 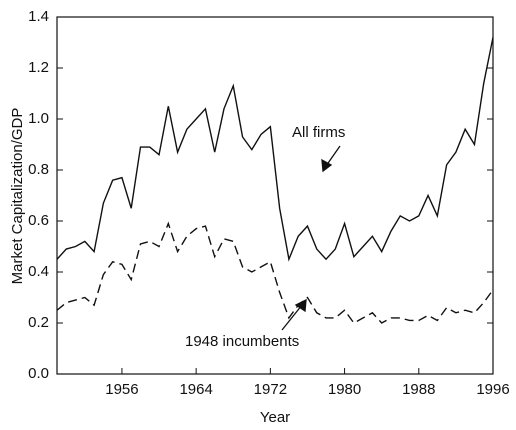 I want to click on y-tick-label: 0.8, so click(x=38, y=169).